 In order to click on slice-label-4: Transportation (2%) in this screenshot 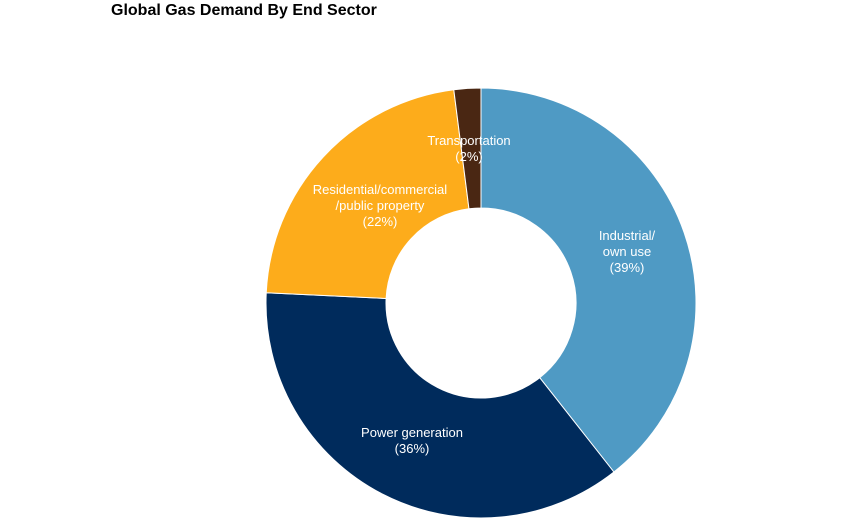, I will do `click(468, 148)`.